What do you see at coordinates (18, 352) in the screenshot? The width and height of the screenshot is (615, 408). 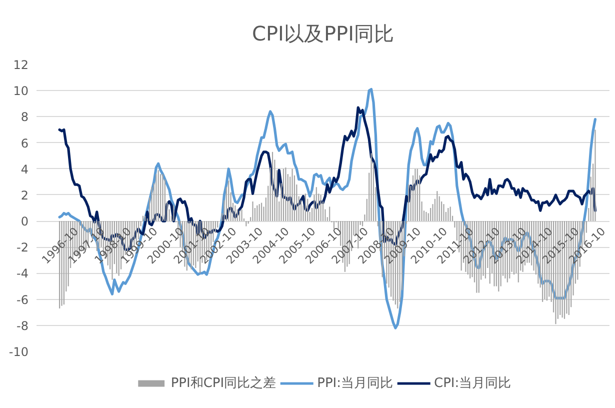 I see `y-tick-label: -10` at bounding box center [18, 352].